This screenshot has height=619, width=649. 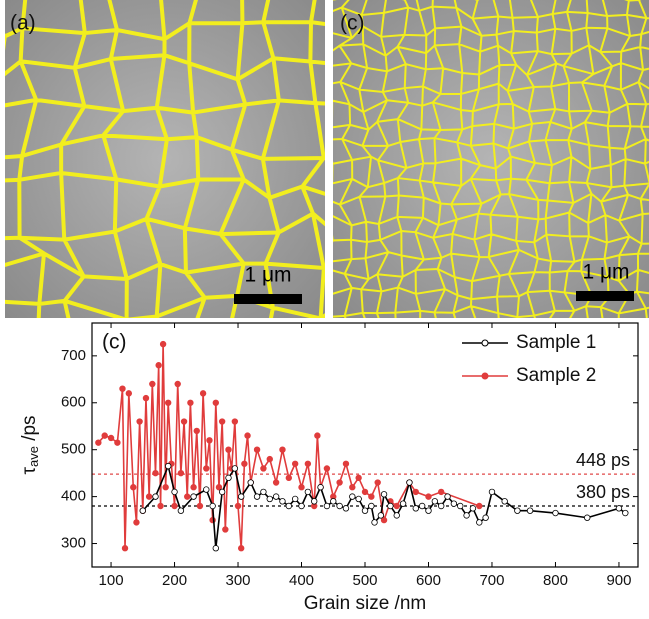 What do you see at coordinates (603, 460) in the screenshot?
I see `reference-label: 448 ps` at bounding box center [603, 460].